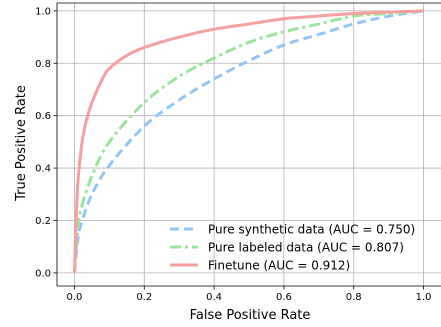 The height and width of the screenshot is (327, 441). What do you see at coordinates (43, 64) in the screenshot?
I see `y-tick-label: 0.8` at bounding box center [43, 64].